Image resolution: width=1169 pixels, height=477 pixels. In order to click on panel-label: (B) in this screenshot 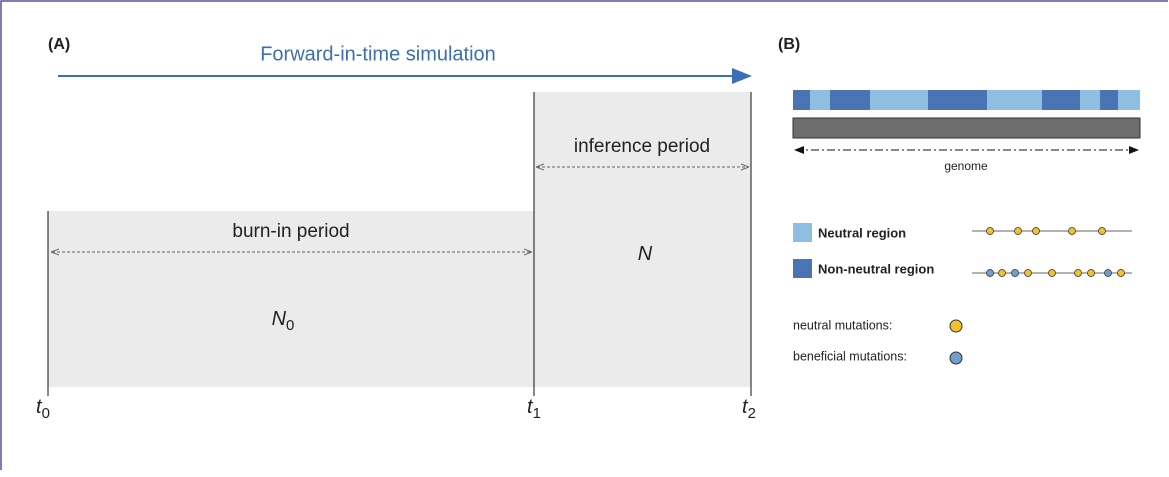, I will do `click(789, 44)`.